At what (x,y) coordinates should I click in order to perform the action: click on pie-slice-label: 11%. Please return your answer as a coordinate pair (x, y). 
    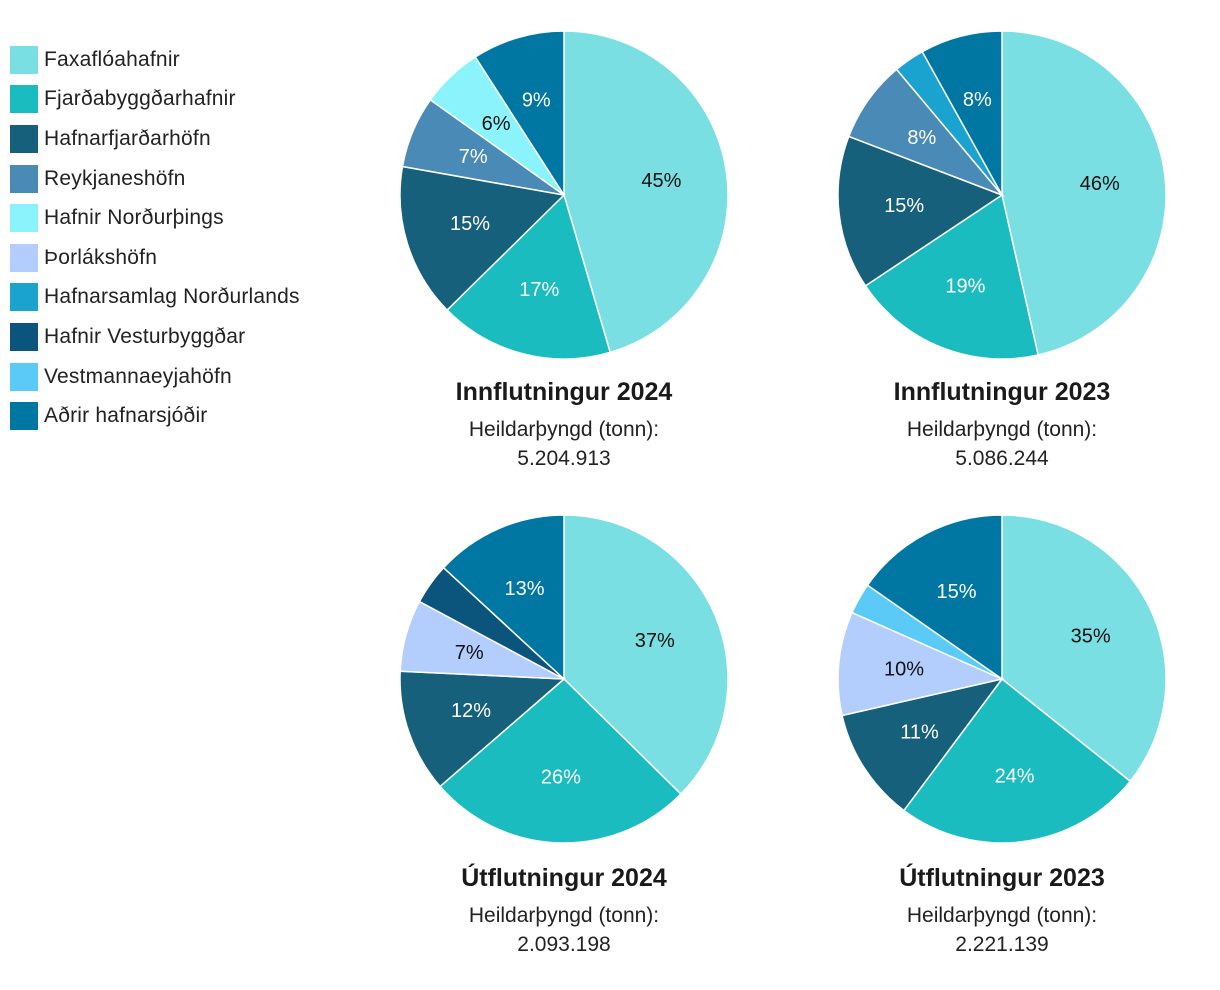
    Looking at the image, I should click on (919, 733).